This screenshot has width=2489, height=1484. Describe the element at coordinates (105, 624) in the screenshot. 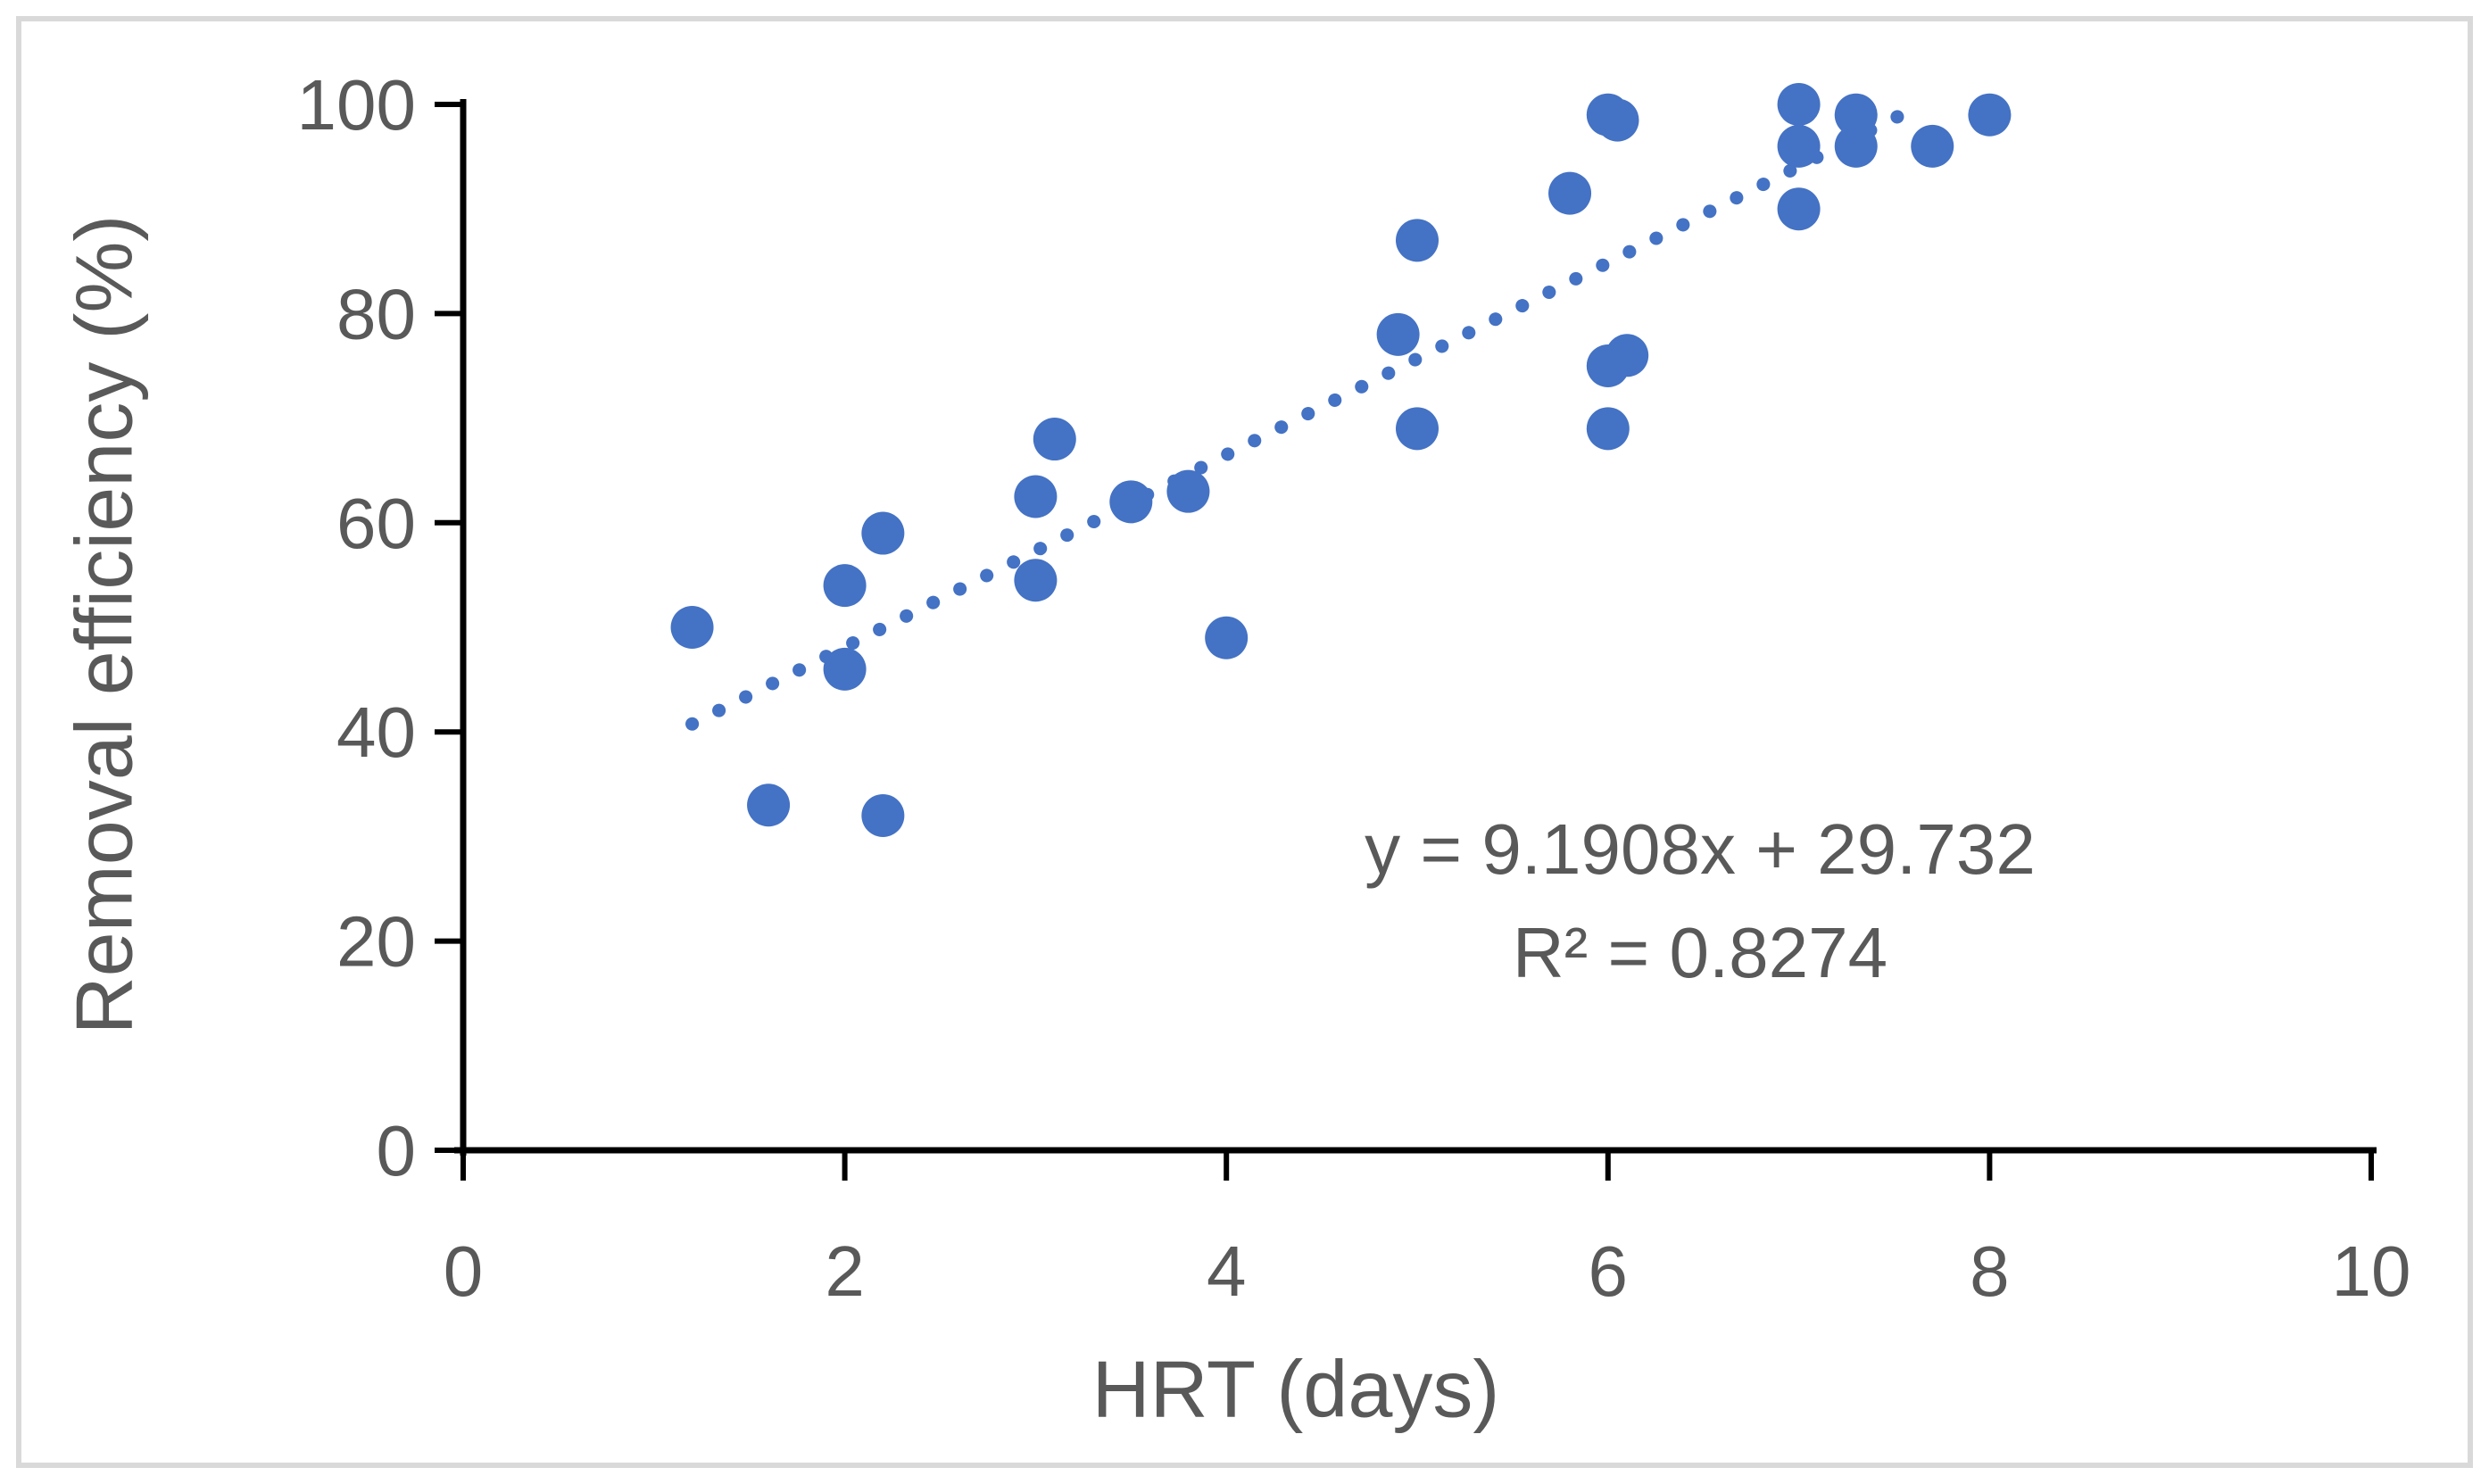

I see `y-axis-title: Removal efficiency (%)` at that location.